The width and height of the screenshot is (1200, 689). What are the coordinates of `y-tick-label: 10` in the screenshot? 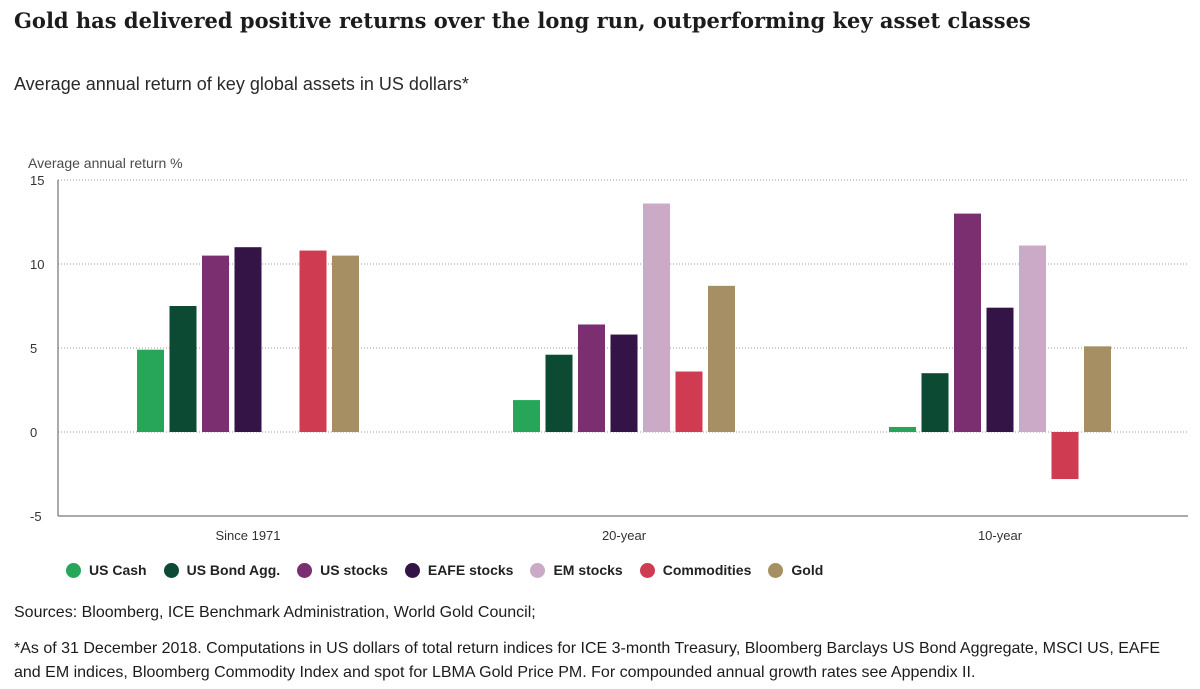 It's located at (37, 264).